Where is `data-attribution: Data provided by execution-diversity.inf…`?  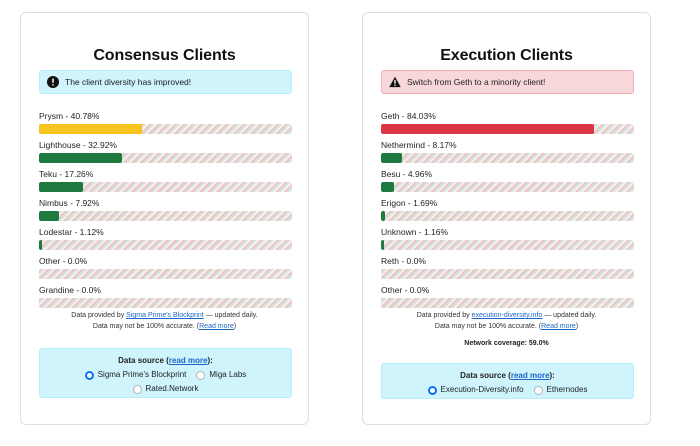 data-attribution: Data provided by execution-diversity.inf… is located at coordinates (506, 321).